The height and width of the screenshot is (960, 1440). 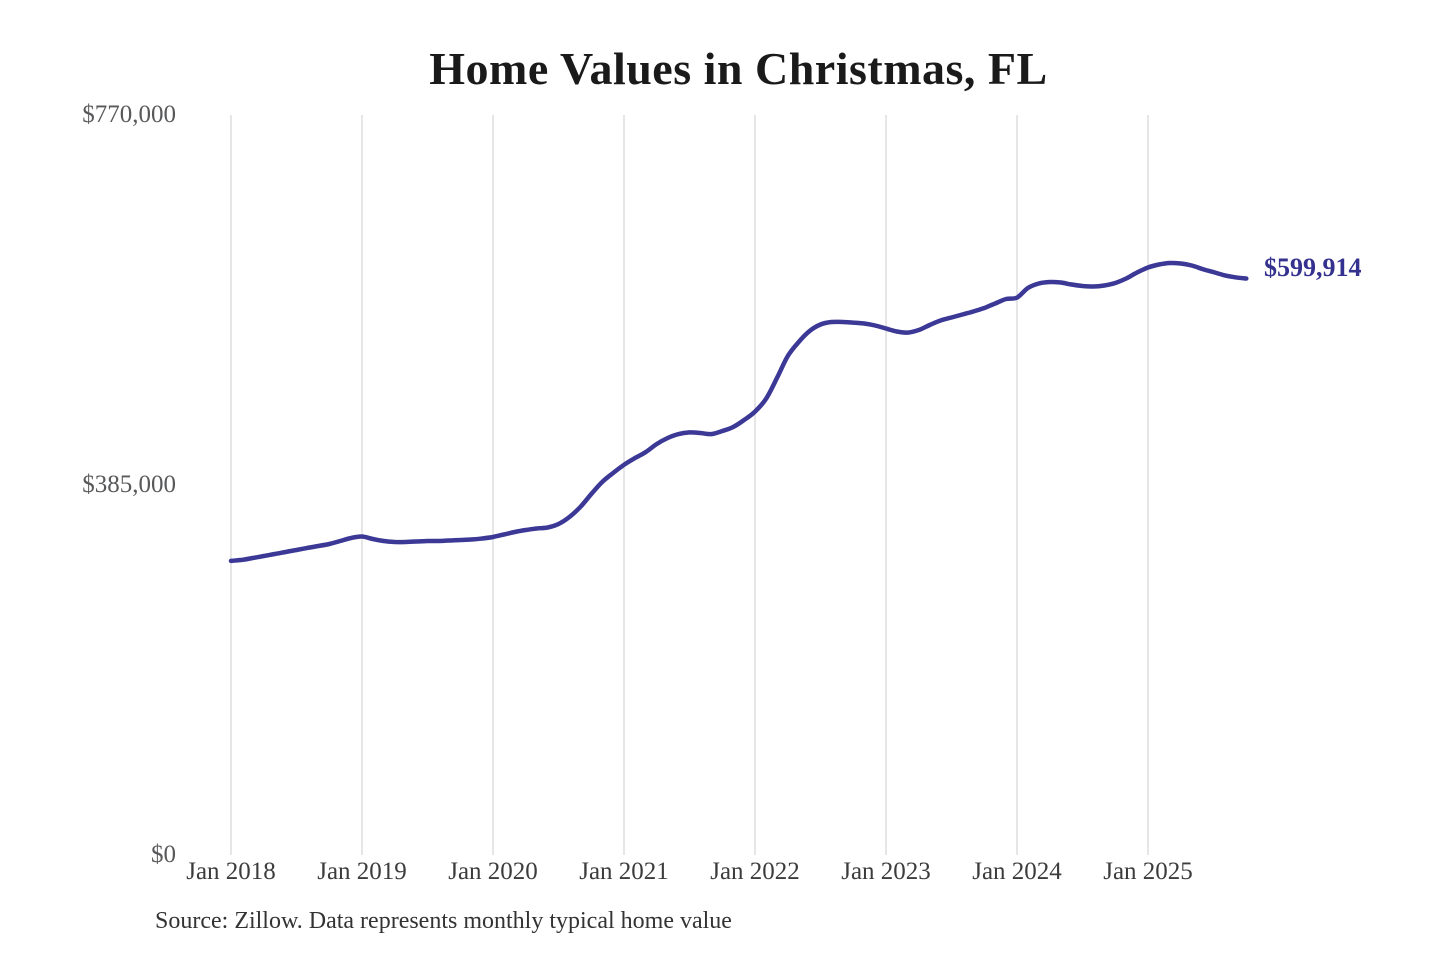 What do you see at coordinates (1017, 871) in the screenshot?
I see `x-tick-label: Jan 2024` at bounding box center [1017, 871].